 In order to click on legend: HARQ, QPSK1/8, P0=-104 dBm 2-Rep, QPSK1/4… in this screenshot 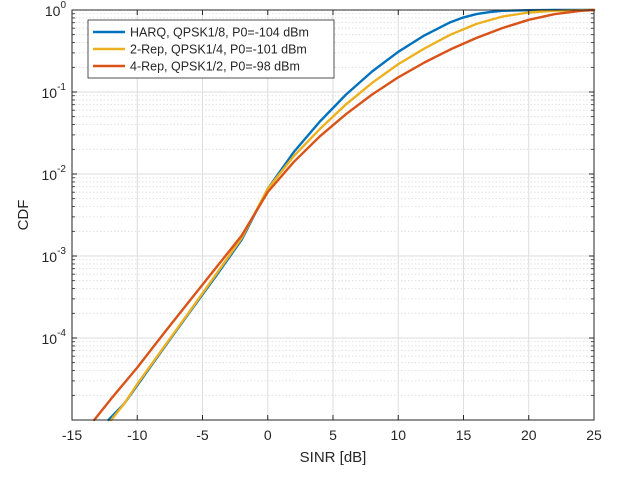, I will do `click(211, 49)`.